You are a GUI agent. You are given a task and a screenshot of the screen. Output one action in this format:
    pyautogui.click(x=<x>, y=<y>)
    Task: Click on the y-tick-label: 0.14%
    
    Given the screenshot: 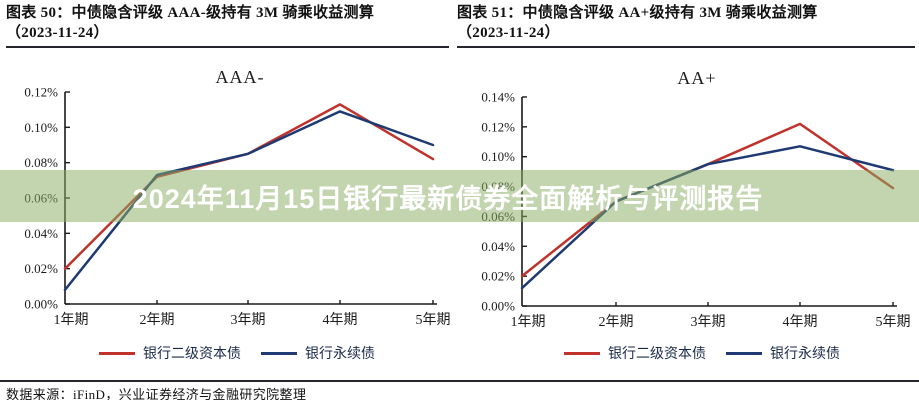 What is the action you would take?
    pyautogui.click(x=498, y=97)
    